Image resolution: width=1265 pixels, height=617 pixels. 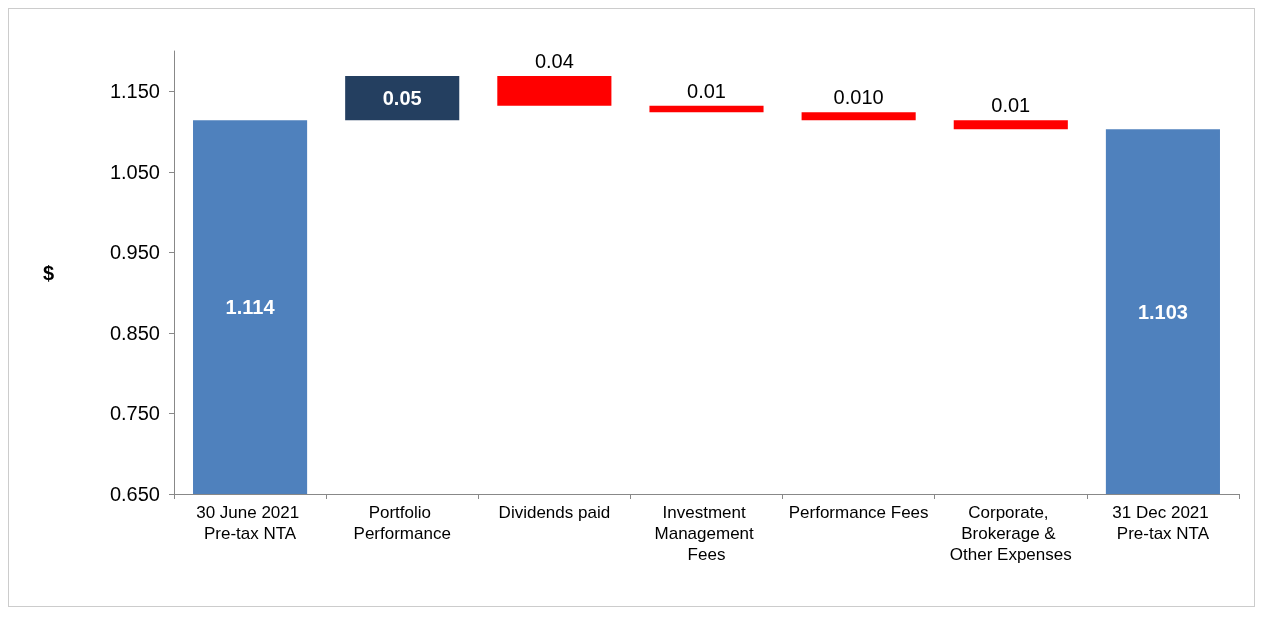 I want to click on x-tick-label: 30 June 2021 Pre-tax NTA, so click(x=250, y=523).